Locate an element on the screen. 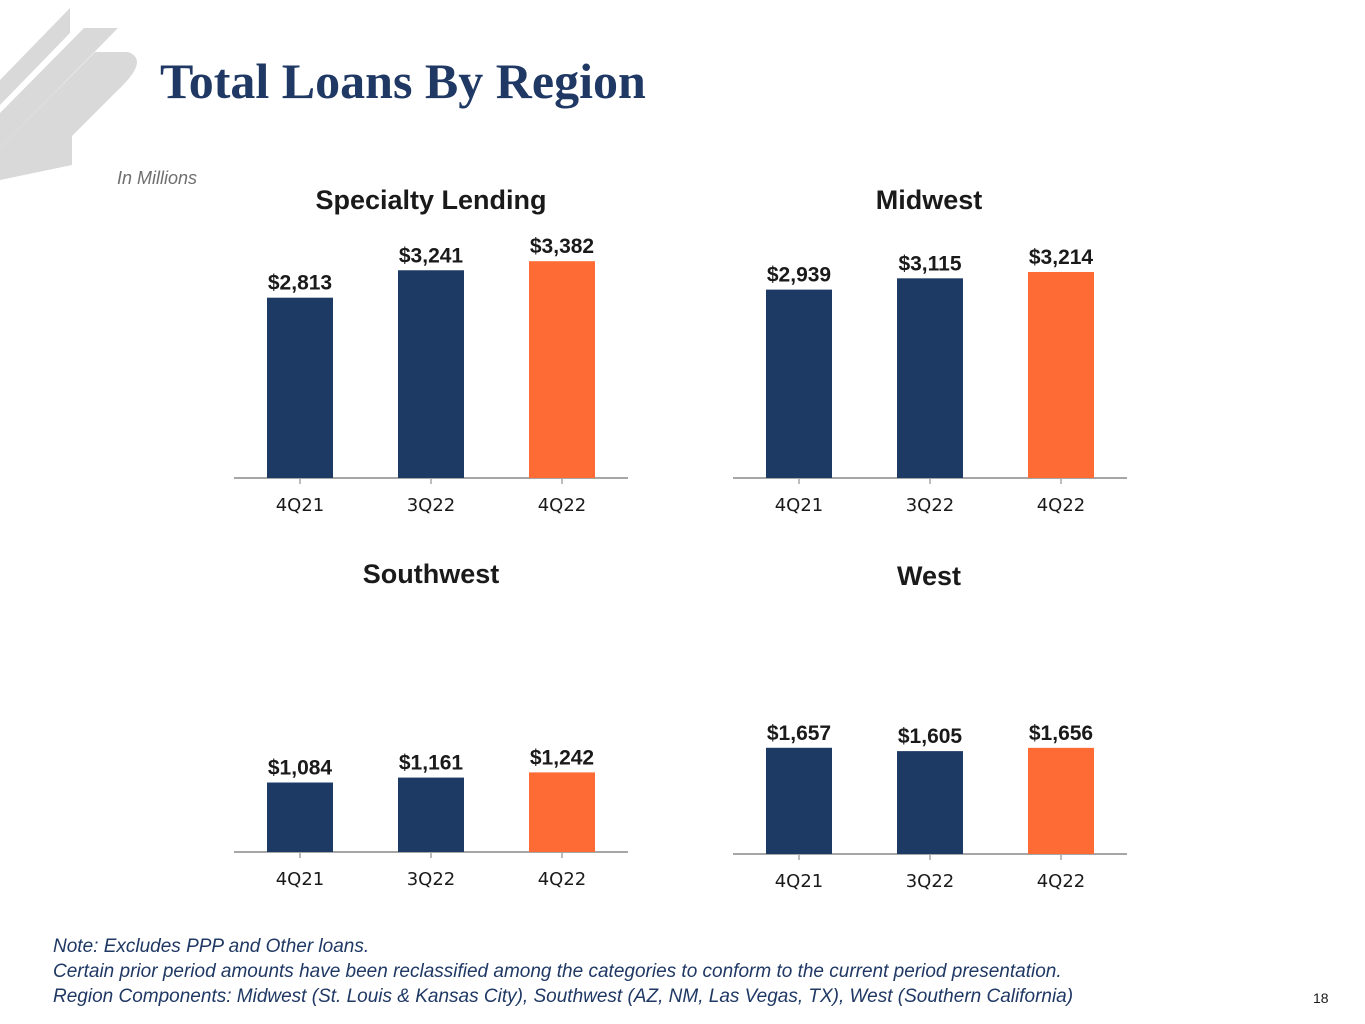  midwest-data-label: $3,214 is located at coordinates (1061, 257).